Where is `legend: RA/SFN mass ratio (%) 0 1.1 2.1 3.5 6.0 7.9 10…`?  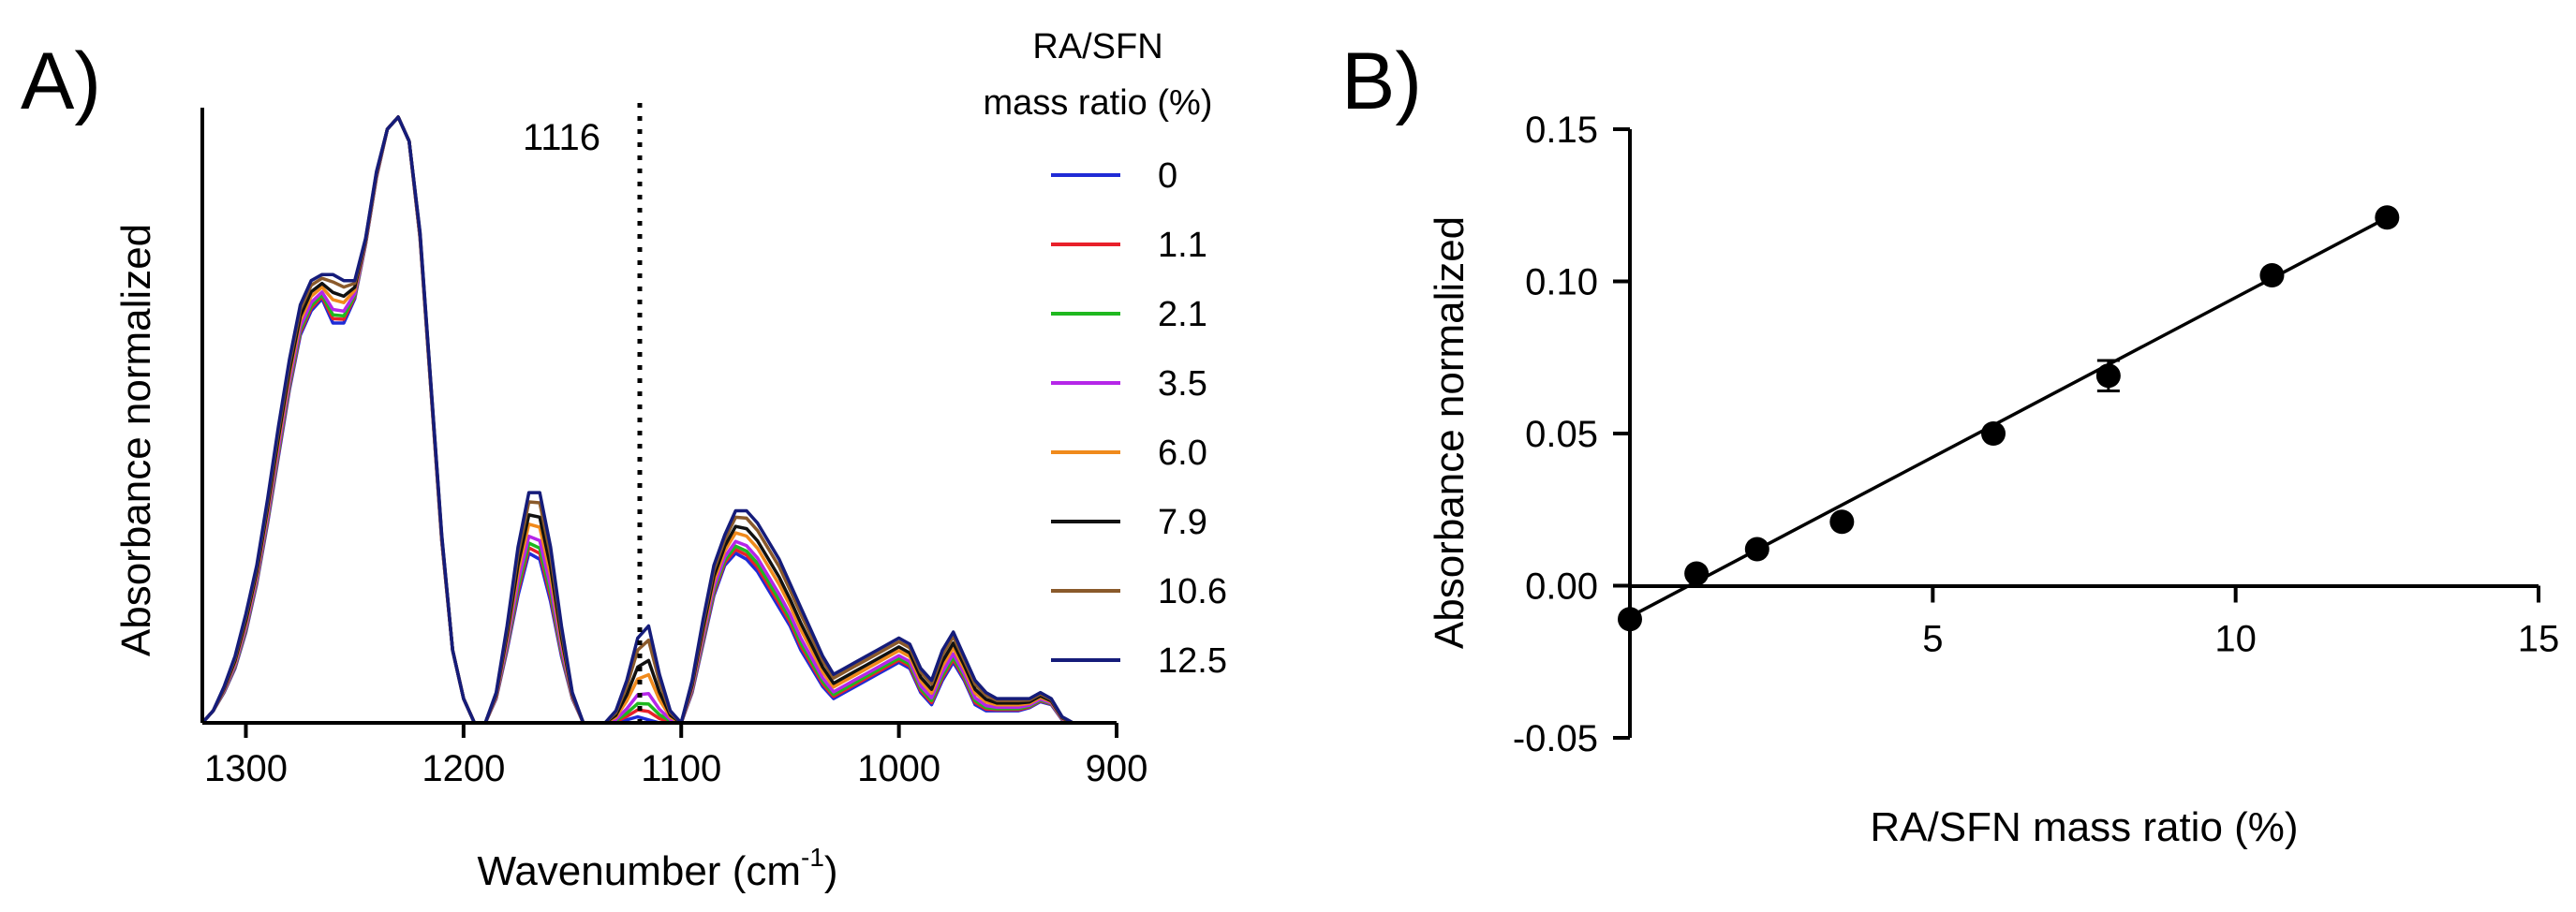 legend: RA/SFN mass ratio (%) 0 1.1 2.1 3.5 6.0 7.9 10… is located at coordinates (1106, 354).